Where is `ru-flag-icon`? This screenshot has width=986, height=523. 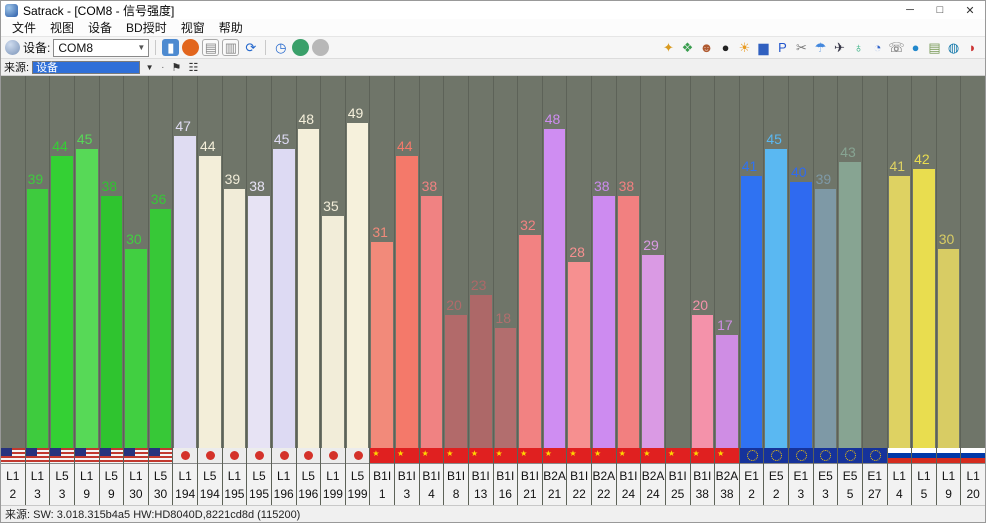 ru-flag-icon is located at coordinates (924, 455).